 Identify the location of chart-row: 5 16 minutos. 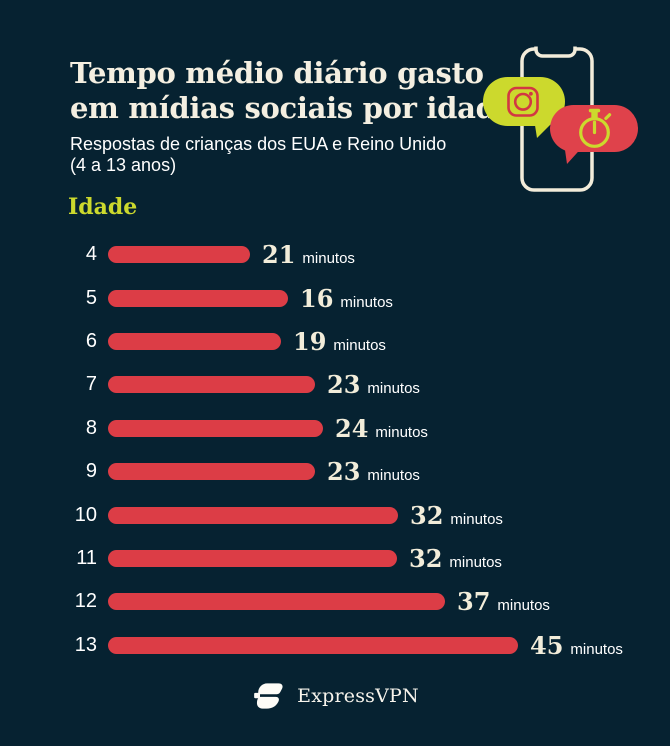
(335, 297).